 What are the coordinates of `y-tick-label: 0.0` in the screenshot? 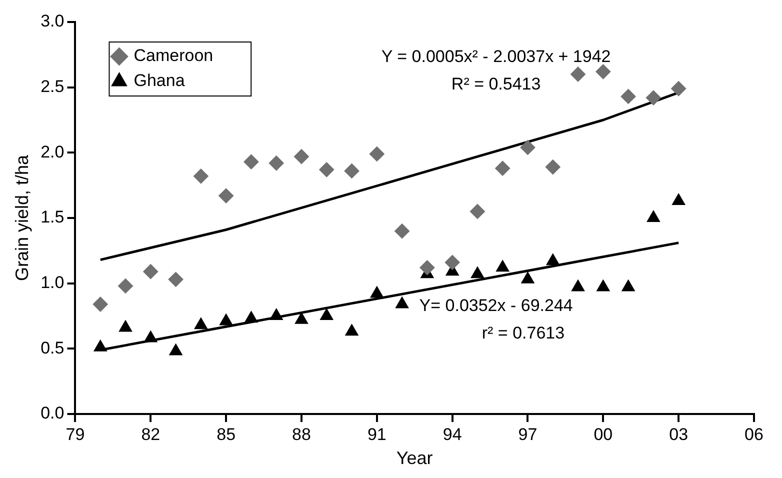 It's located at (52, 413).